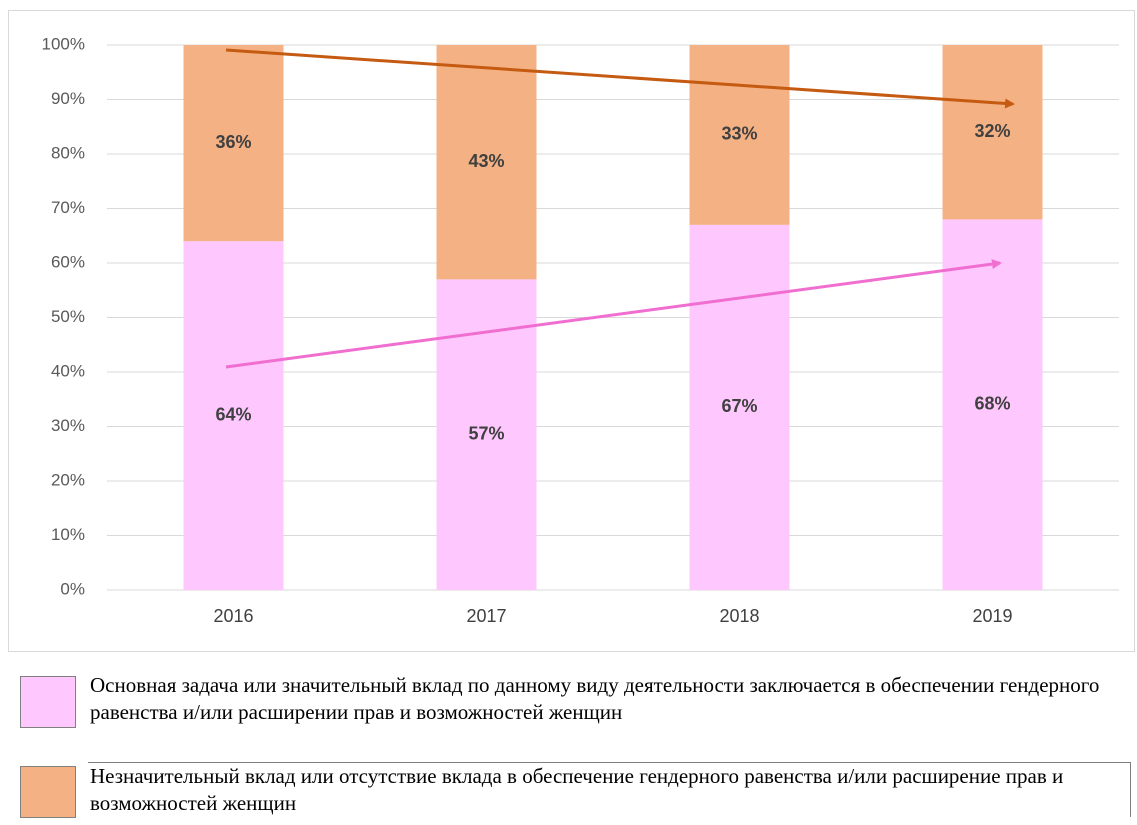 The image size is (1137, 825). I want to click on y-tick-label: 20%, so click(68, 479).